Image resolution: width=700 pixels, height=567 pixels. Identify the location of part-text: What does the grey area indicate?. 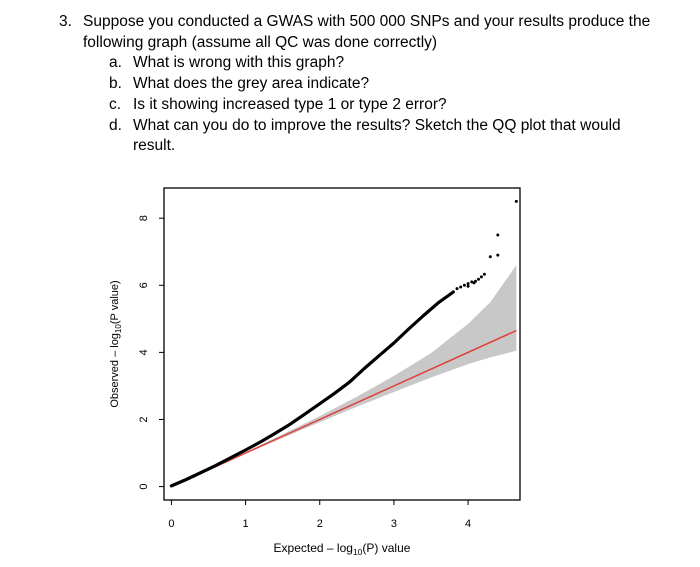
(251, 83).